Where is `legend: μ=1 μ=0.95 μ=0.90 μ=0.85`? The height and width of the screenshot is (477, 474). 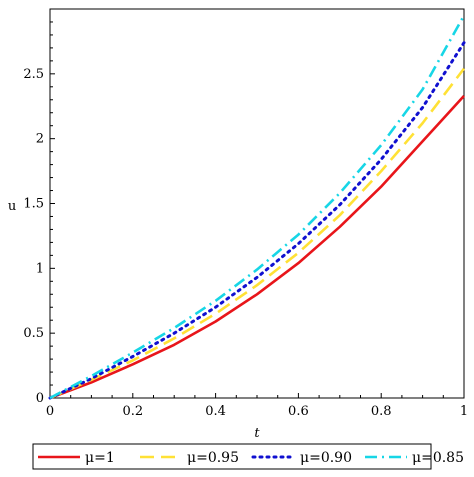
legend: μ=1 μ=0.95 μ=0.90 μ=0.85 is located at coordinates (248, 456).